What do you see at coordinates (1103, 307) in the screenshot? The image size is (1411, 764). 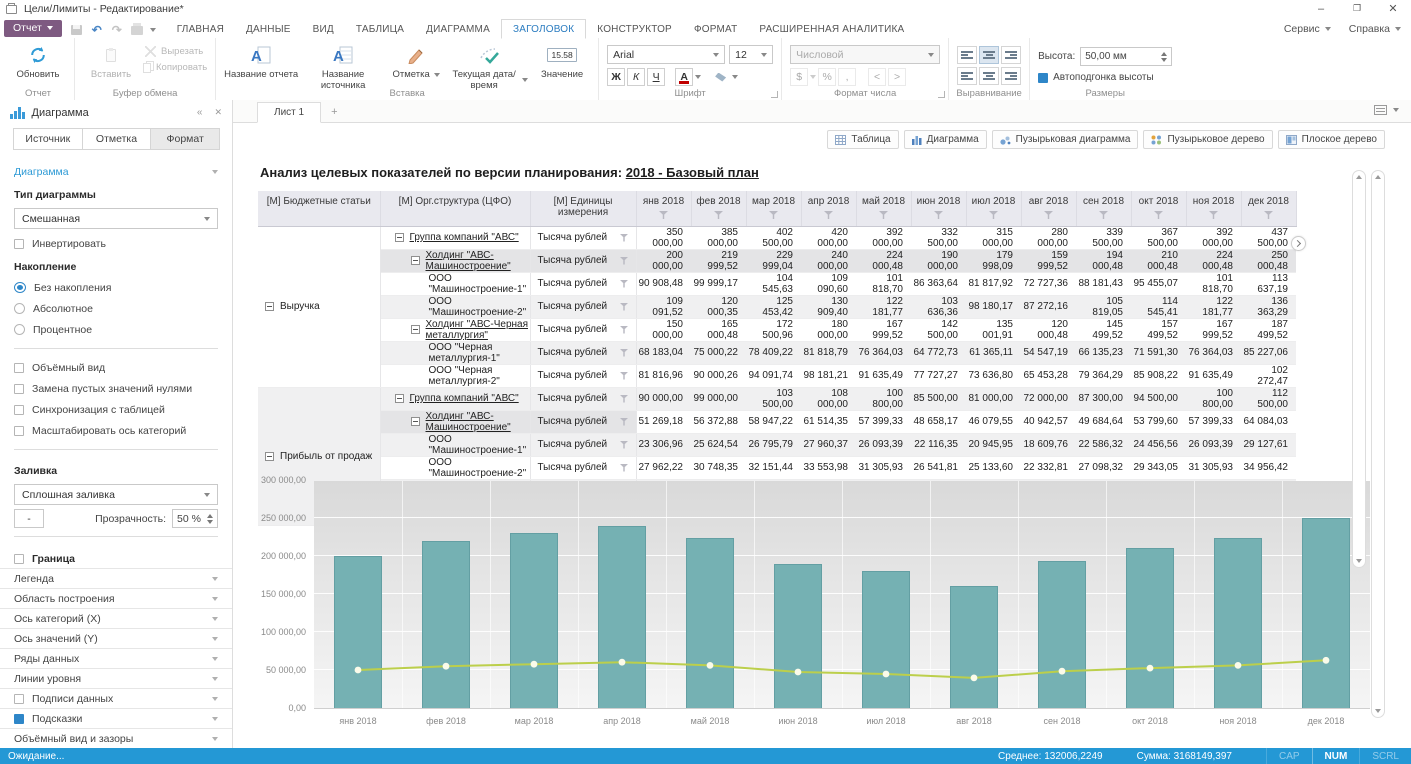 I see `value-cell: 105 819,05` at bounding box center [1103, 307].